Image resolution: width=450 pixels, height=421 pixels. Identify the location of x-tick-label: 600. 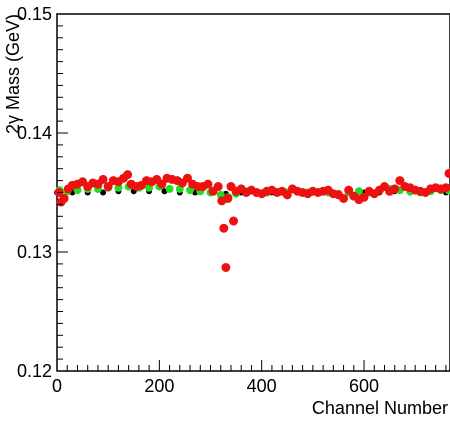
(364, 386).